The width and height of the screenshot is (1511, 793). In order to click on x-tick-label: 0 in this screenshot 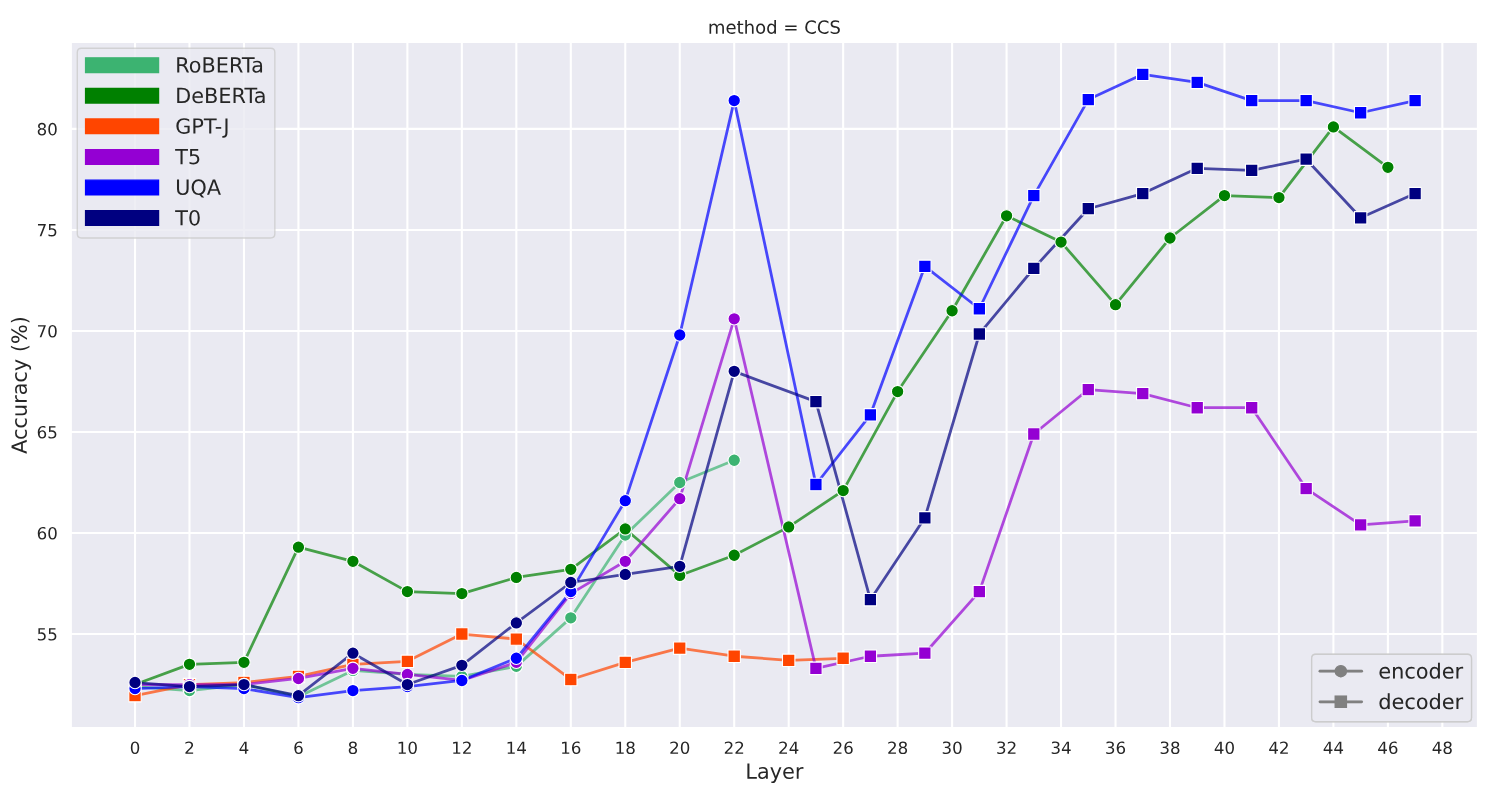, I will do `click(135, 748)`.